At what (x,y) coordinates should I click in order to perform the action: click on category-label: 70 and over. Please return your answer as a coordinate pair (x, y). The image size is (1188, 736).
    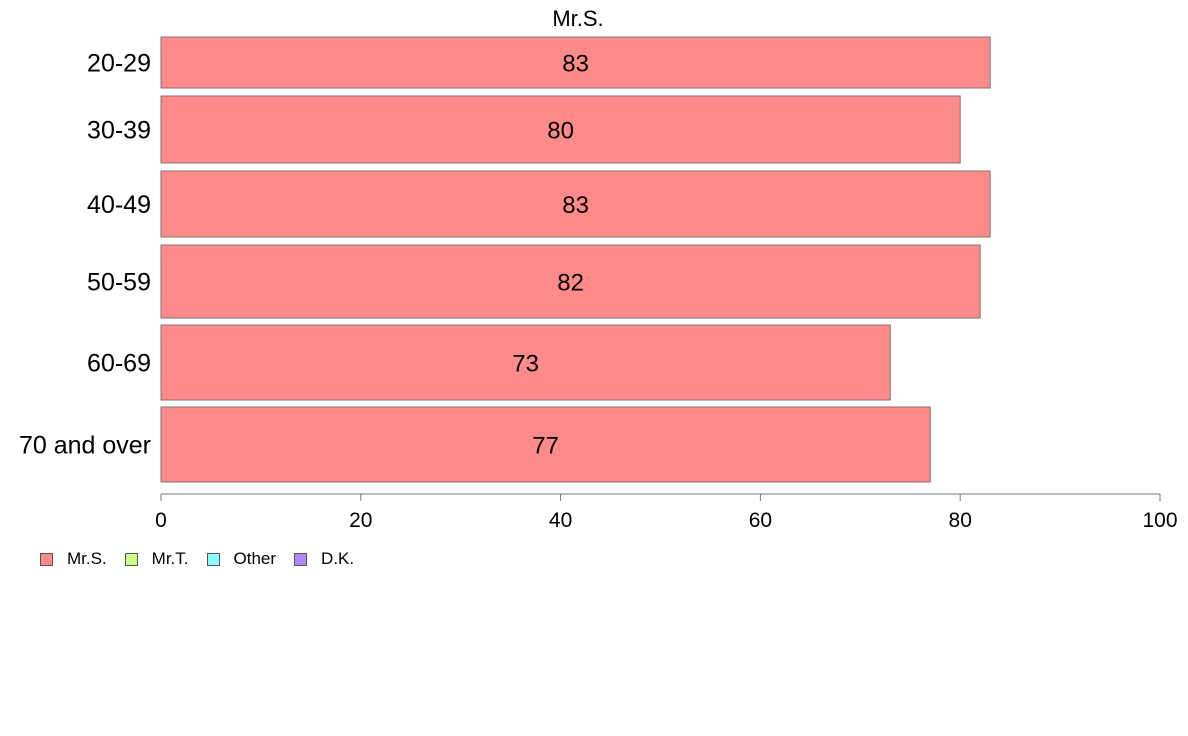
    Looking at the image, I should click on (85, 446).